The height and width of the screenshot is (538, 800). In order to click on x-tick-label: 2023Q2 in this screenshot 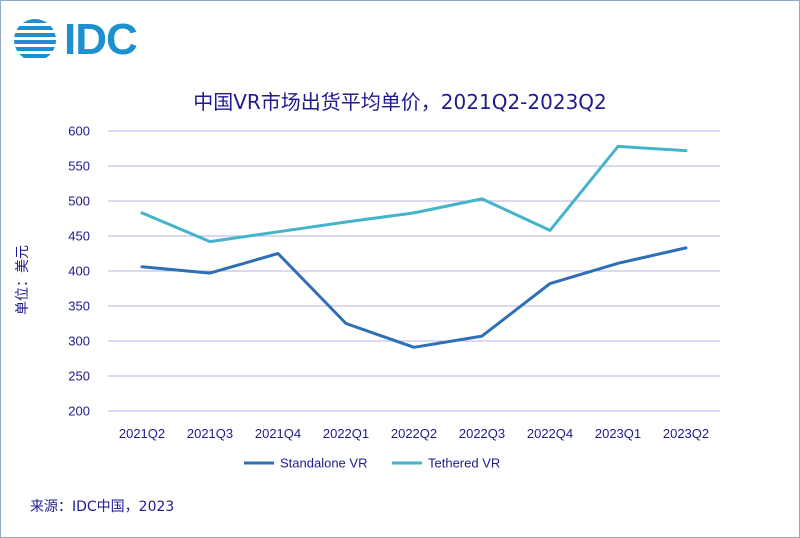, I will do `click(686, 433)`.